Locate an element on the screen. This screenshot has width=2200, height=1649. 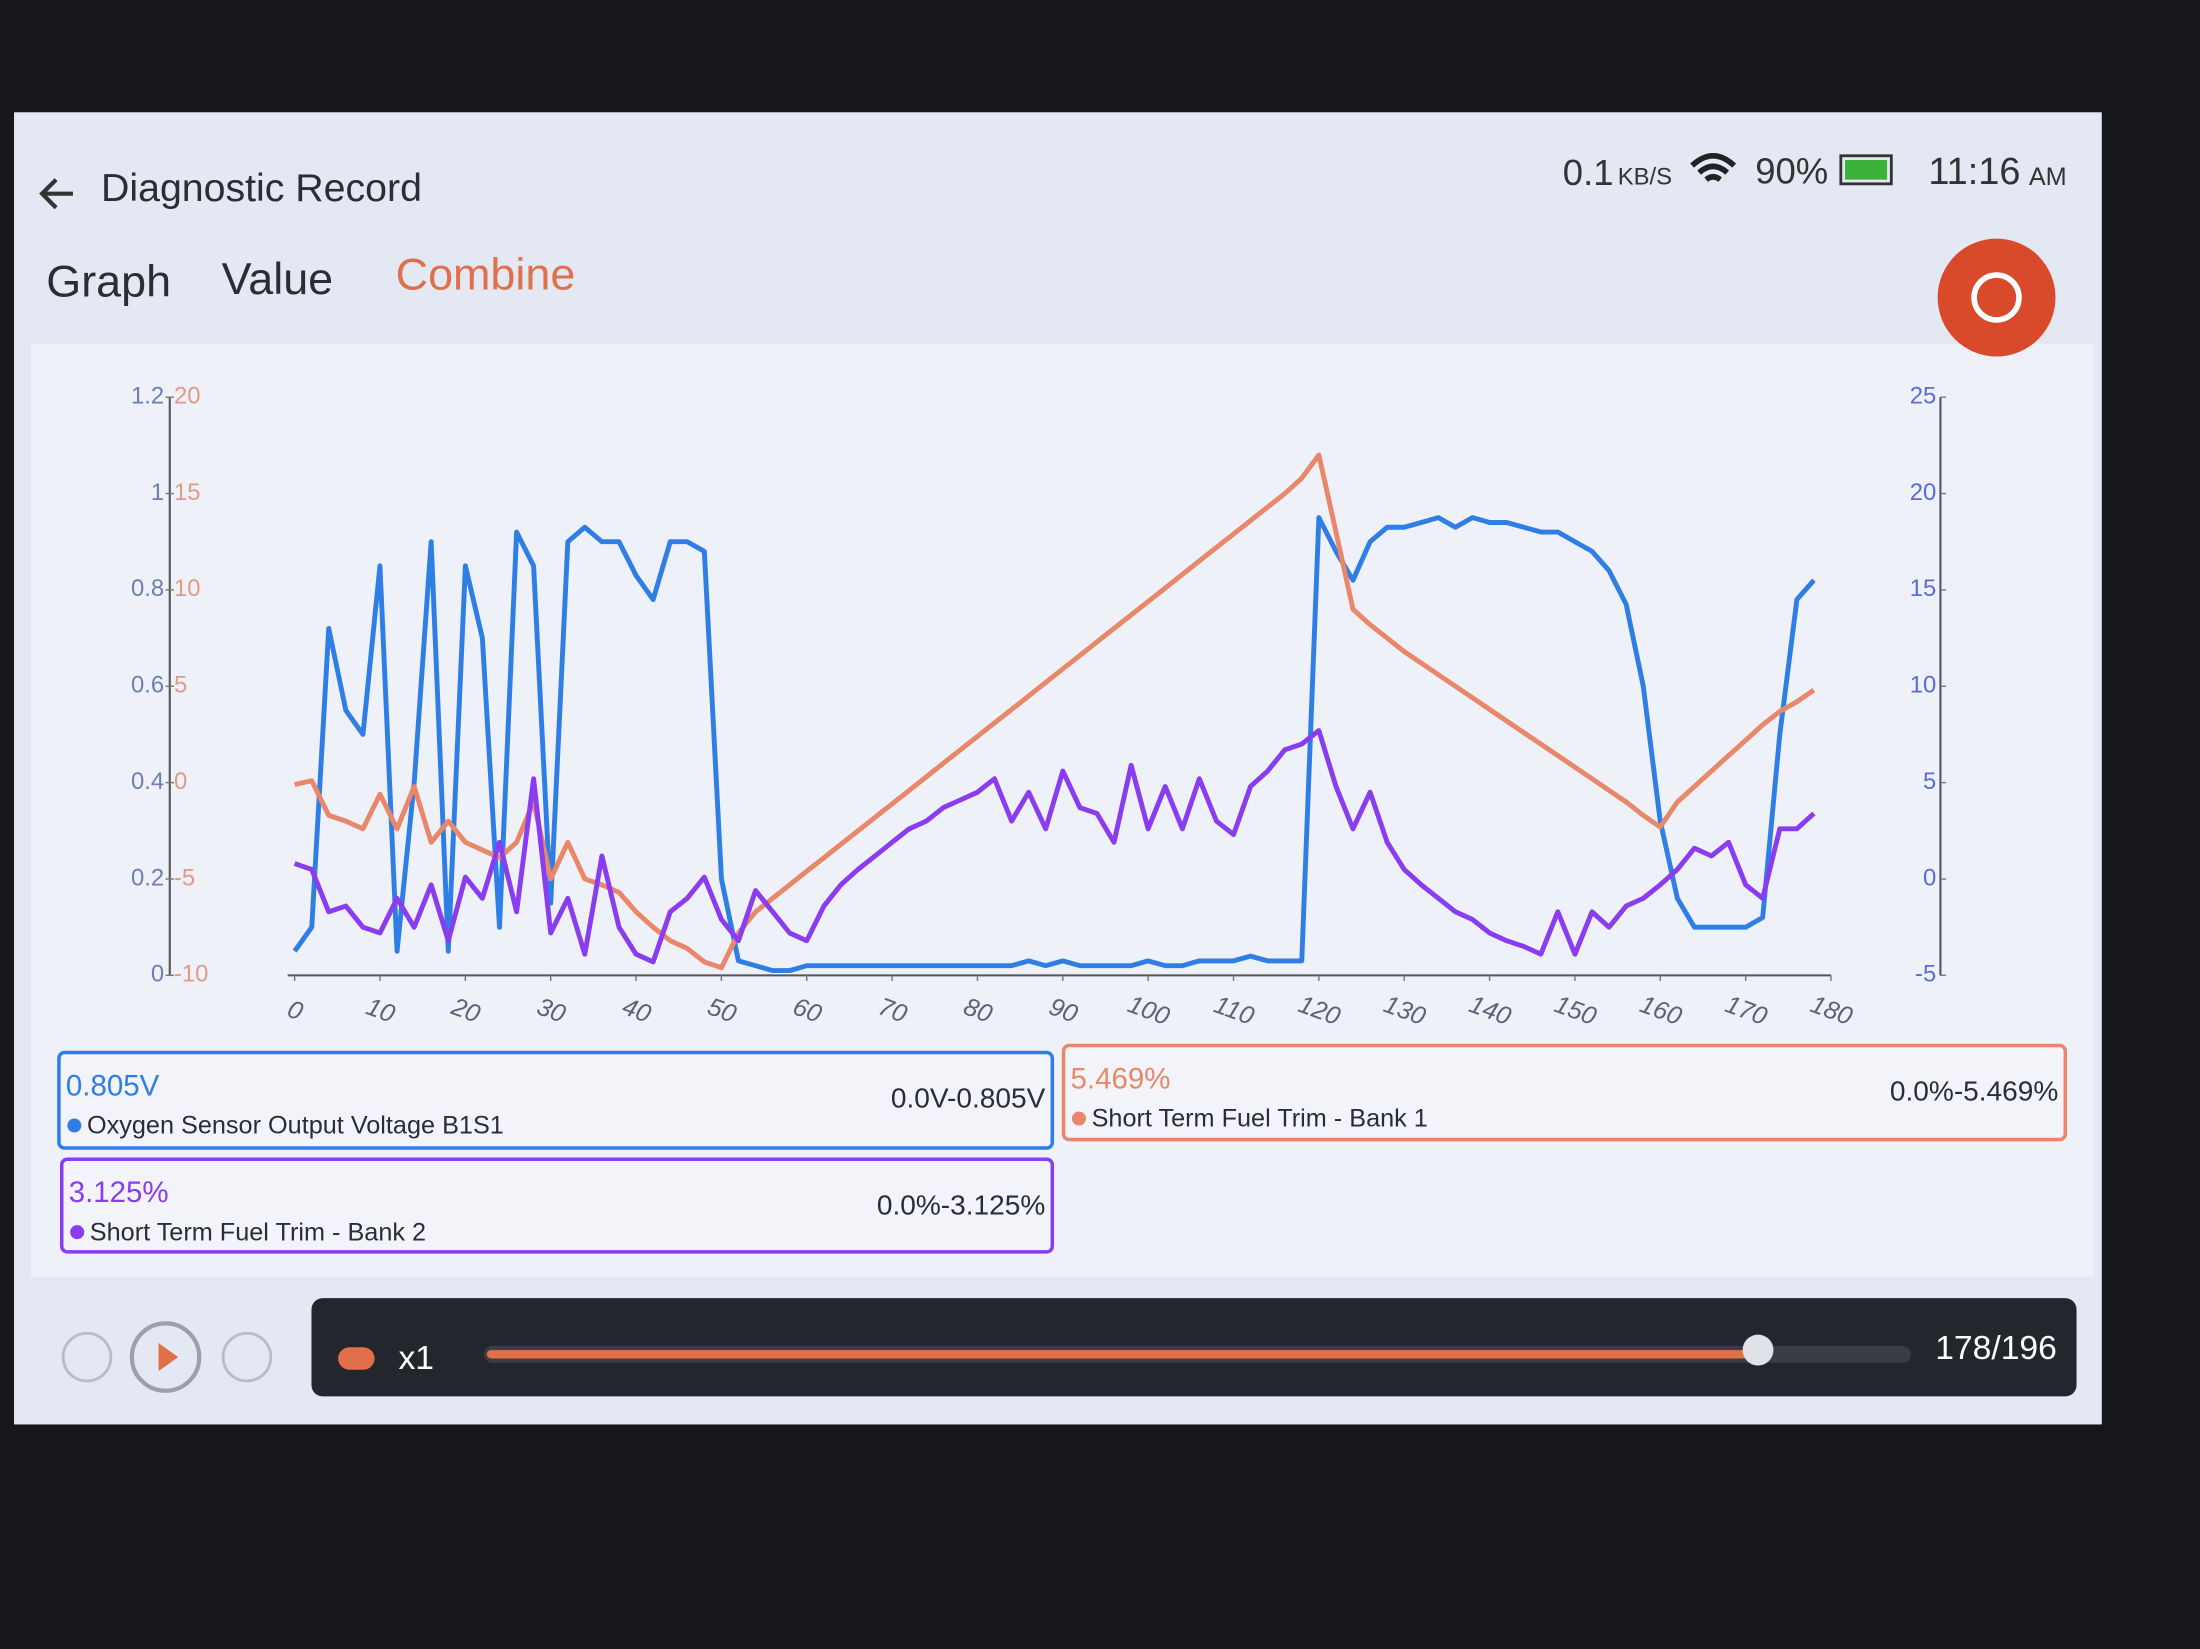
legend-current-value: 3.125% is located at coordinates (119, 1192).